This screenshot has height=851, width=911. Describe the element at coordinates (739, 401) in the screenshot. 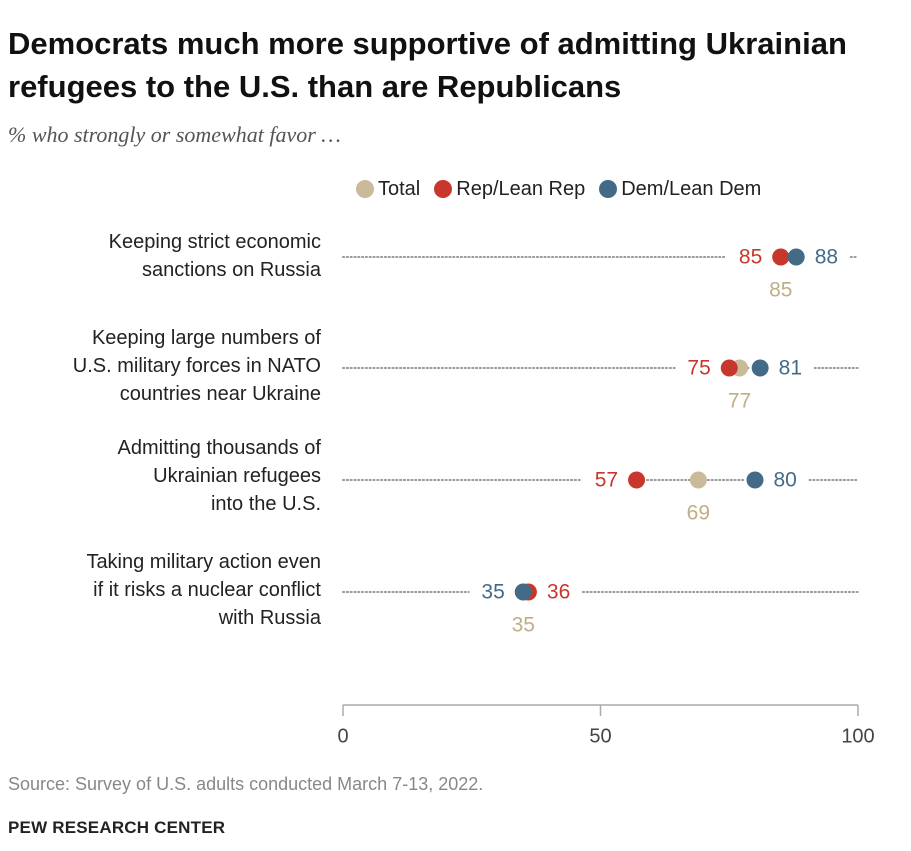

I see `total-value-label: 77` at that location.